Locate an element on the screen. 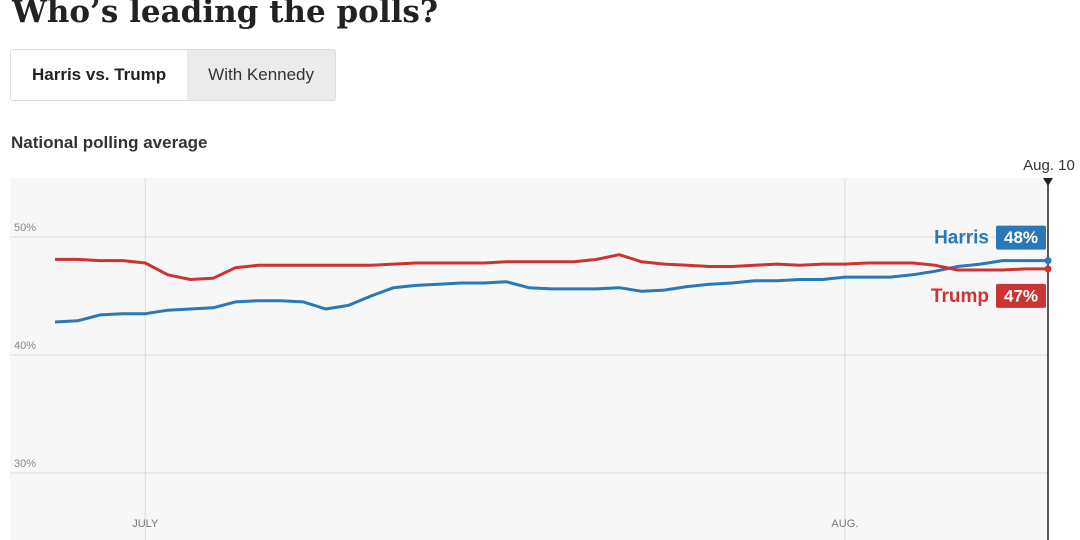 The width and height of the screenshot is (1080, 540). value-label: 47% is located at coordinates (1021, 295).